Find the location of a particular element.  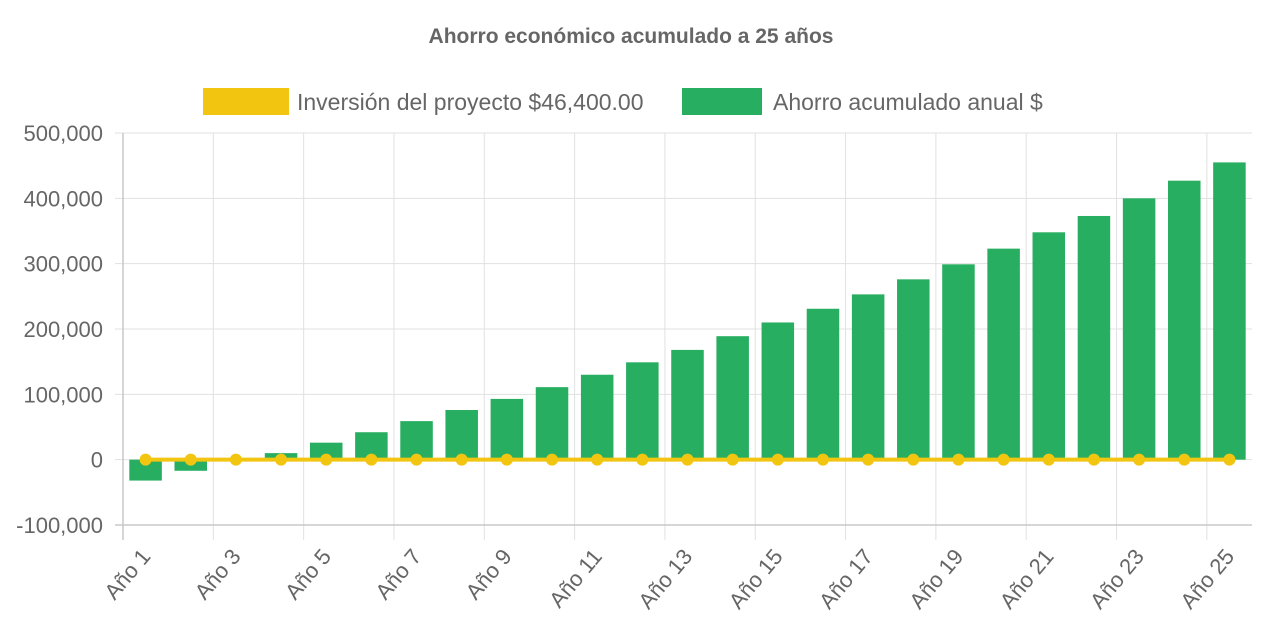

x-tick-label: Año 9 is located at coordinates (489, 574).